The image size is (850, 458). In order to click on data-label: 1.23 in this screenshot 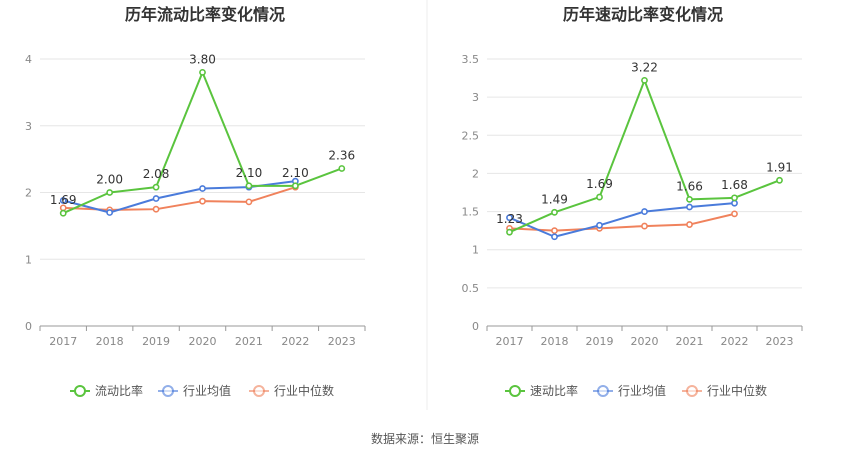, I will do `click(509, 219)`.